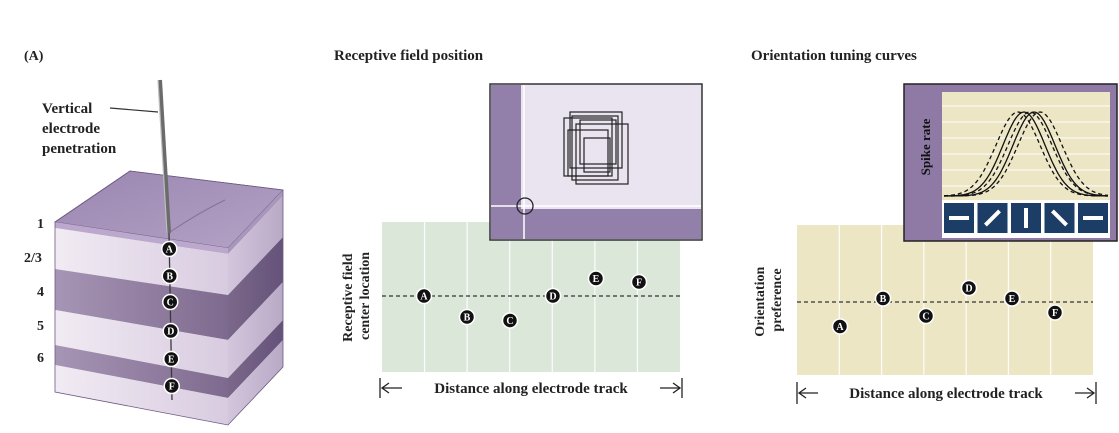  I want to click on receptive-inset, so click(596, 162).